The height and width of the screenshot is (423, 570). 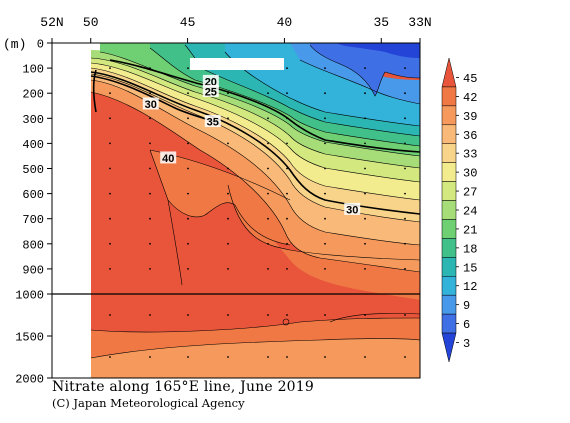 What do you see at coordinates (51, 22) in the screenshot?
I see `x-tick-label: 52N` at bounding box center [51, 22].